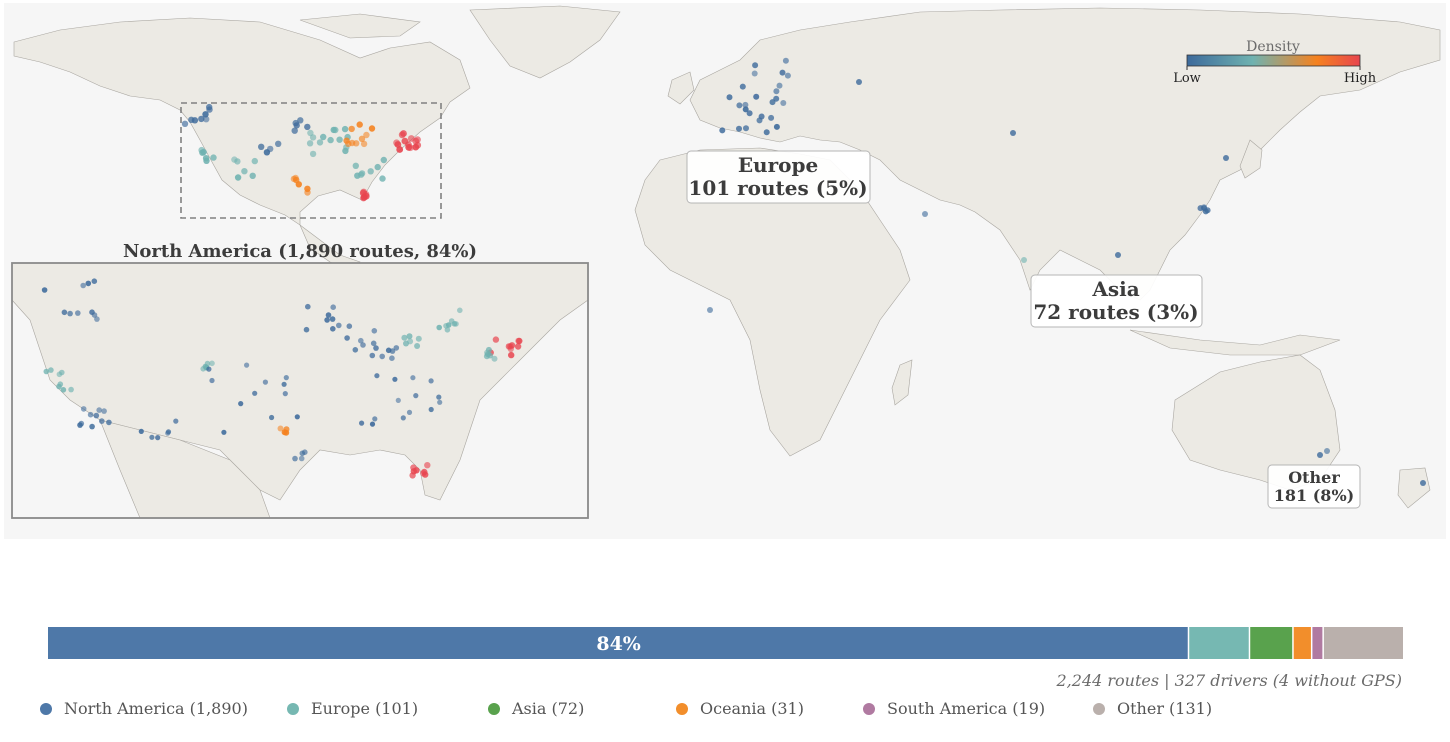  I want to click on colorbar-title: Density, so click(1273, 47).